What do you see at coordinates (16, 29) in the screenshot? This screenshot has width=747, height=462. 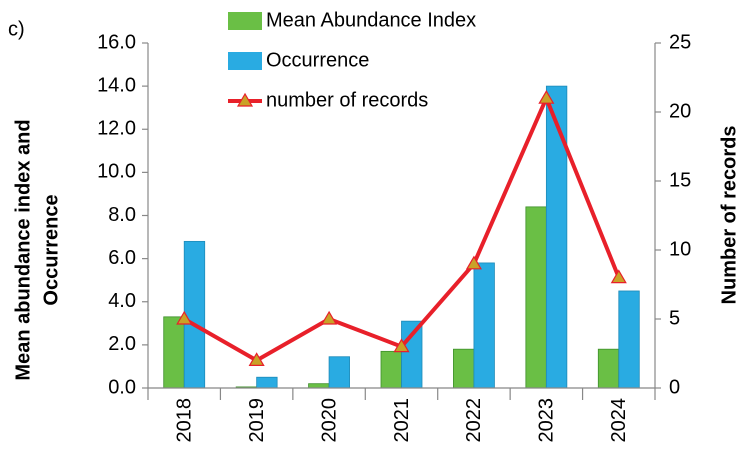 I see `panel-label: c)` at bounding box center [16, 29].